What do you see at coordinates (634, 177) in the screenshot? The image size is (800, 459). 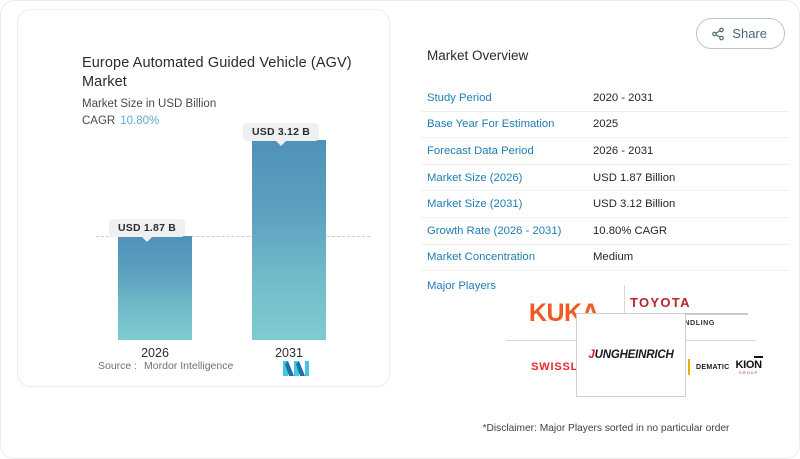 I see `row-value: USD 1.87 Billion` at bounding box center [634, 177].